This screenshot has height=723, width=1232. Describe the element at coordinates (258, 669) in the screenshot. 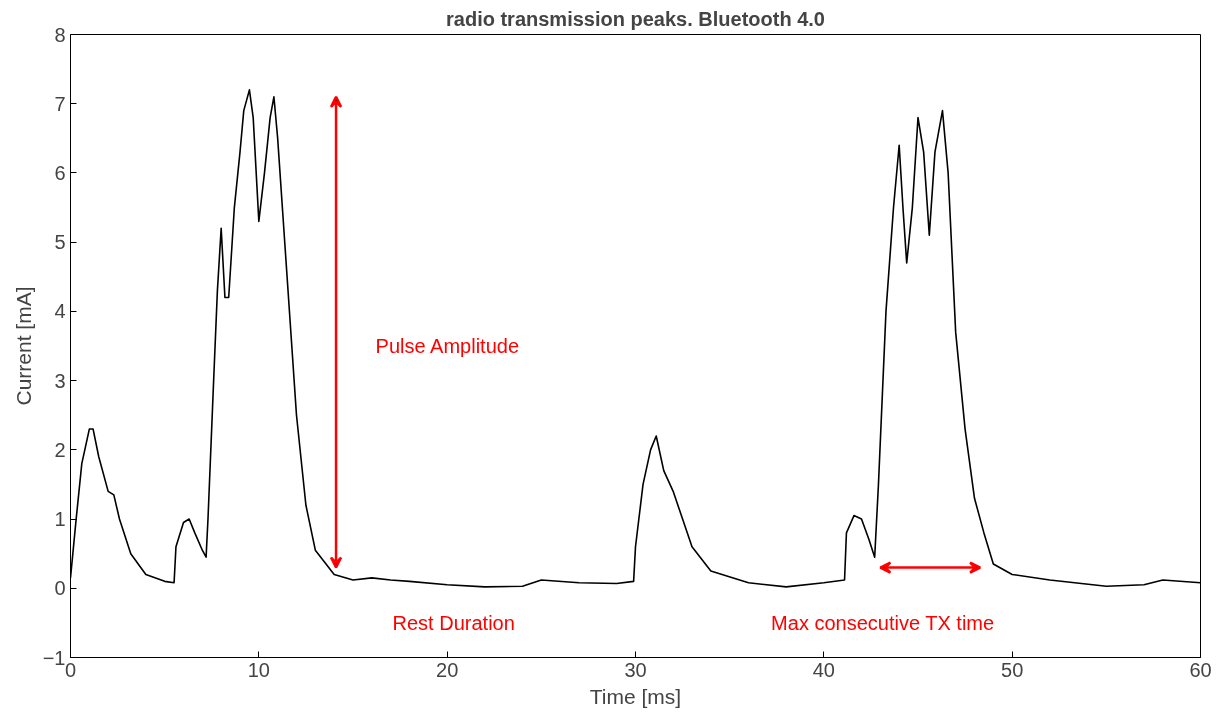

I see `x-tick-label: 10` at that location.